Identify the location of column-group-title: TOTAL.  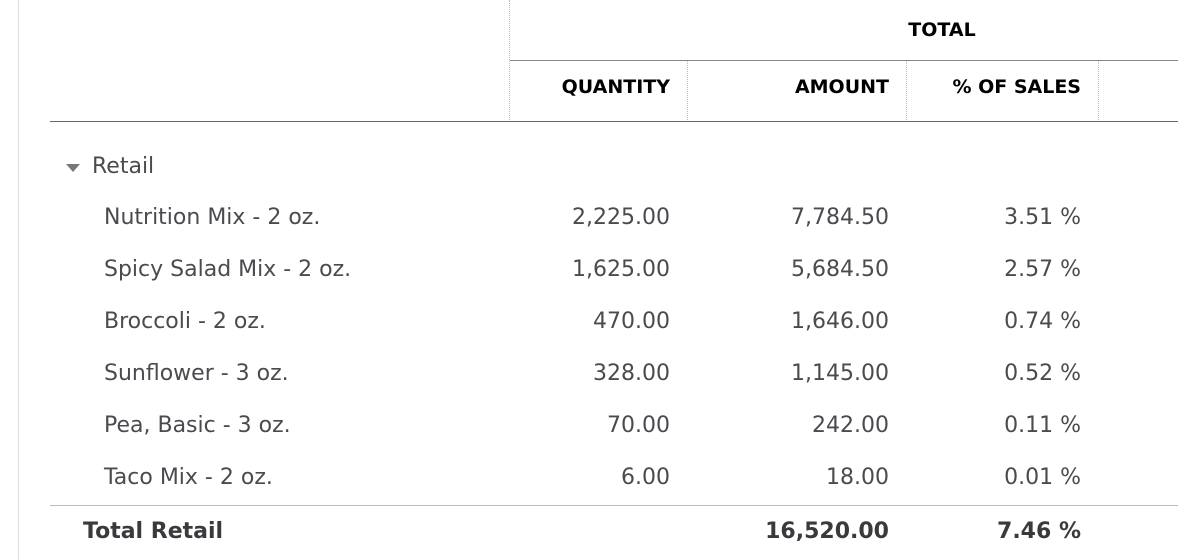
(942, 30).